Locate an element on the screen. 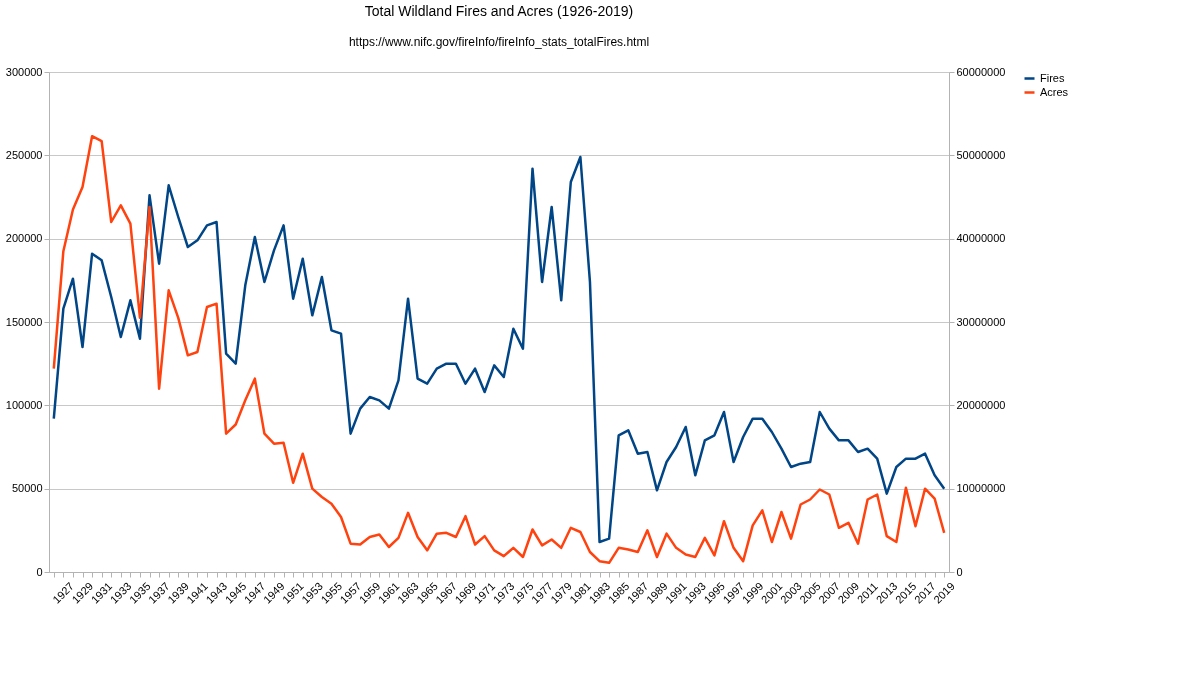 Image resolution: width=1200 pixels, height=694 pixels. y2-tick-label: 20000000 is located at coordinates (981, 404).